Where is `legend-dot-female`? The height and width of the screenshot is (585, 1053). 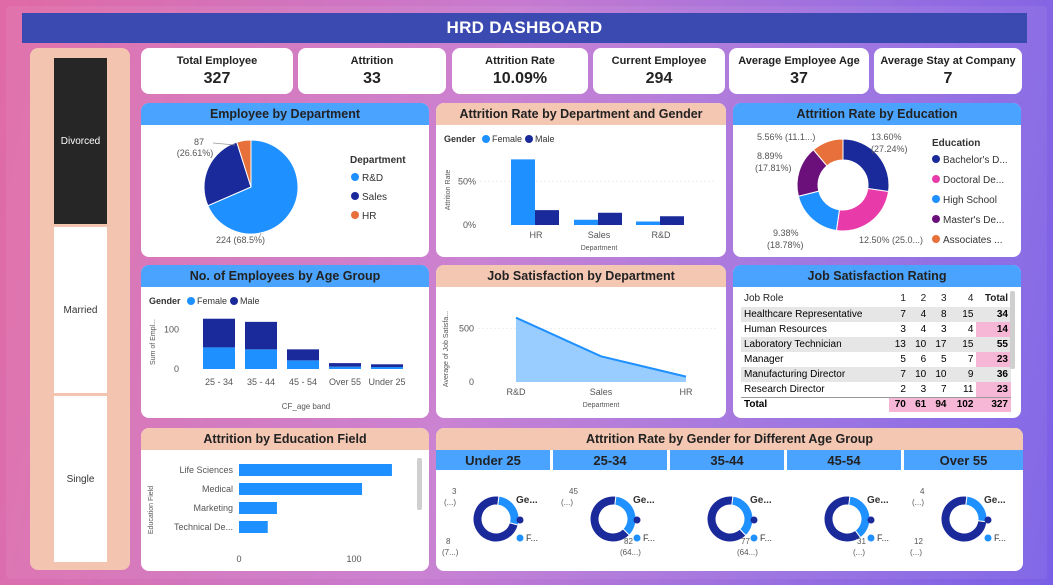
legend-dot-female is located at coordinates (191, 301).